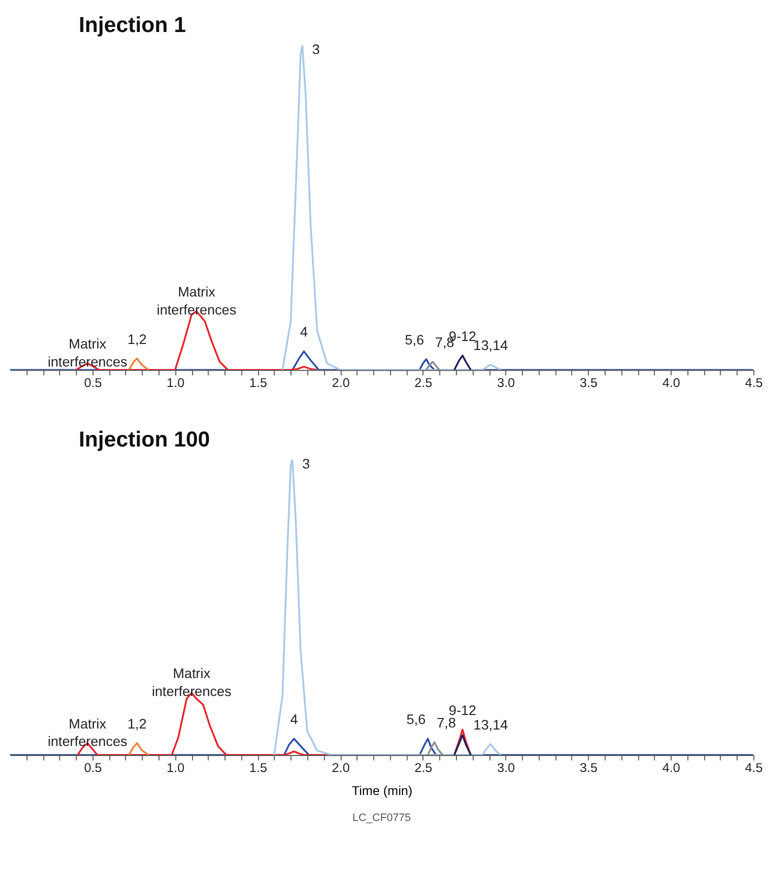 The width and height of the screenshot is (777, 894). What do you see at coordinates (381, 818) in the screenshot?
I see `text: LC_CF0775` at bounding box center [381, 818].